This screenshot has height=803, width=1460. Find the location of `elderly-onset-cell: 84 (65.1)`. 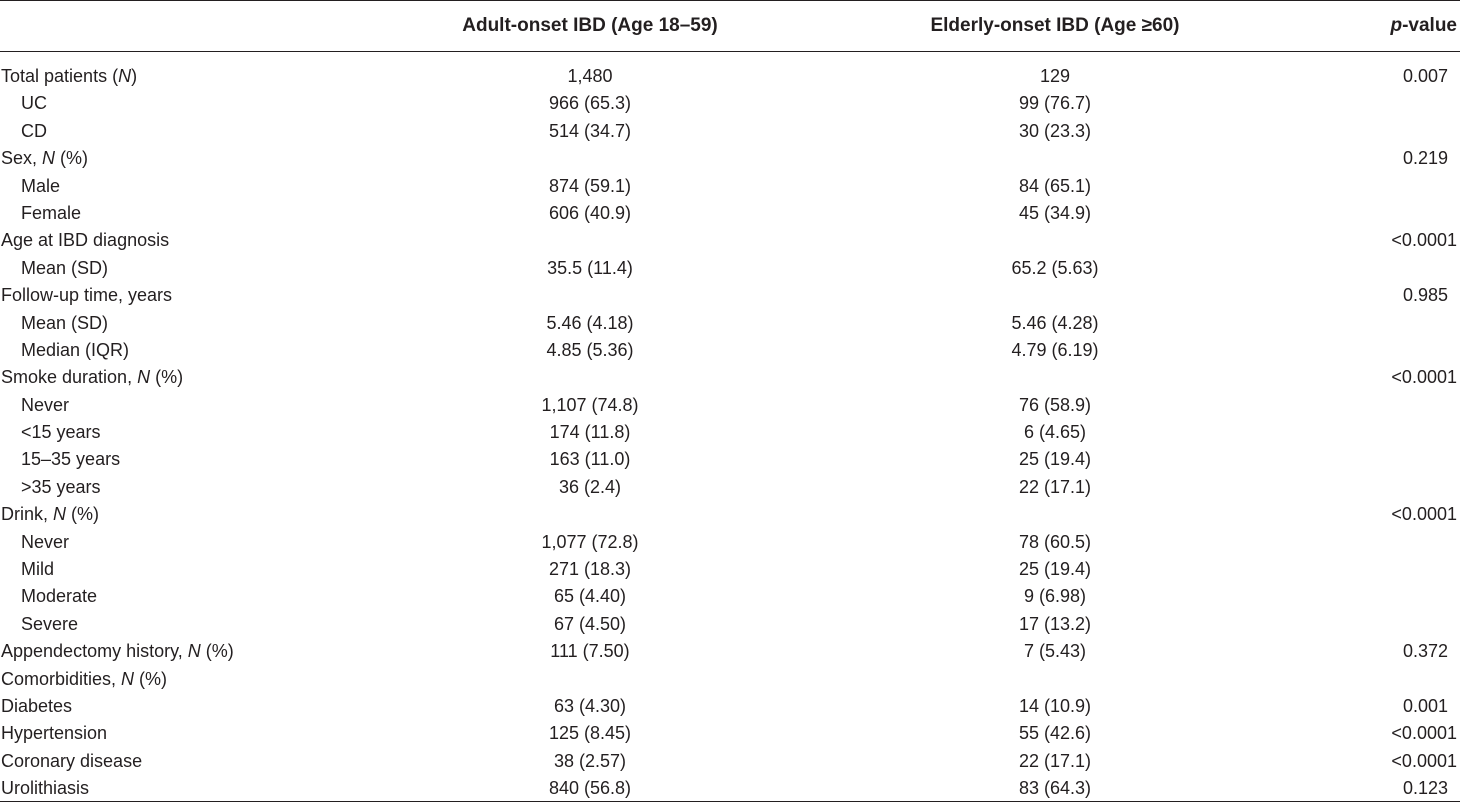

elderly-onset-cell: 84 (65.1) is located at coordinates (1055, 185).